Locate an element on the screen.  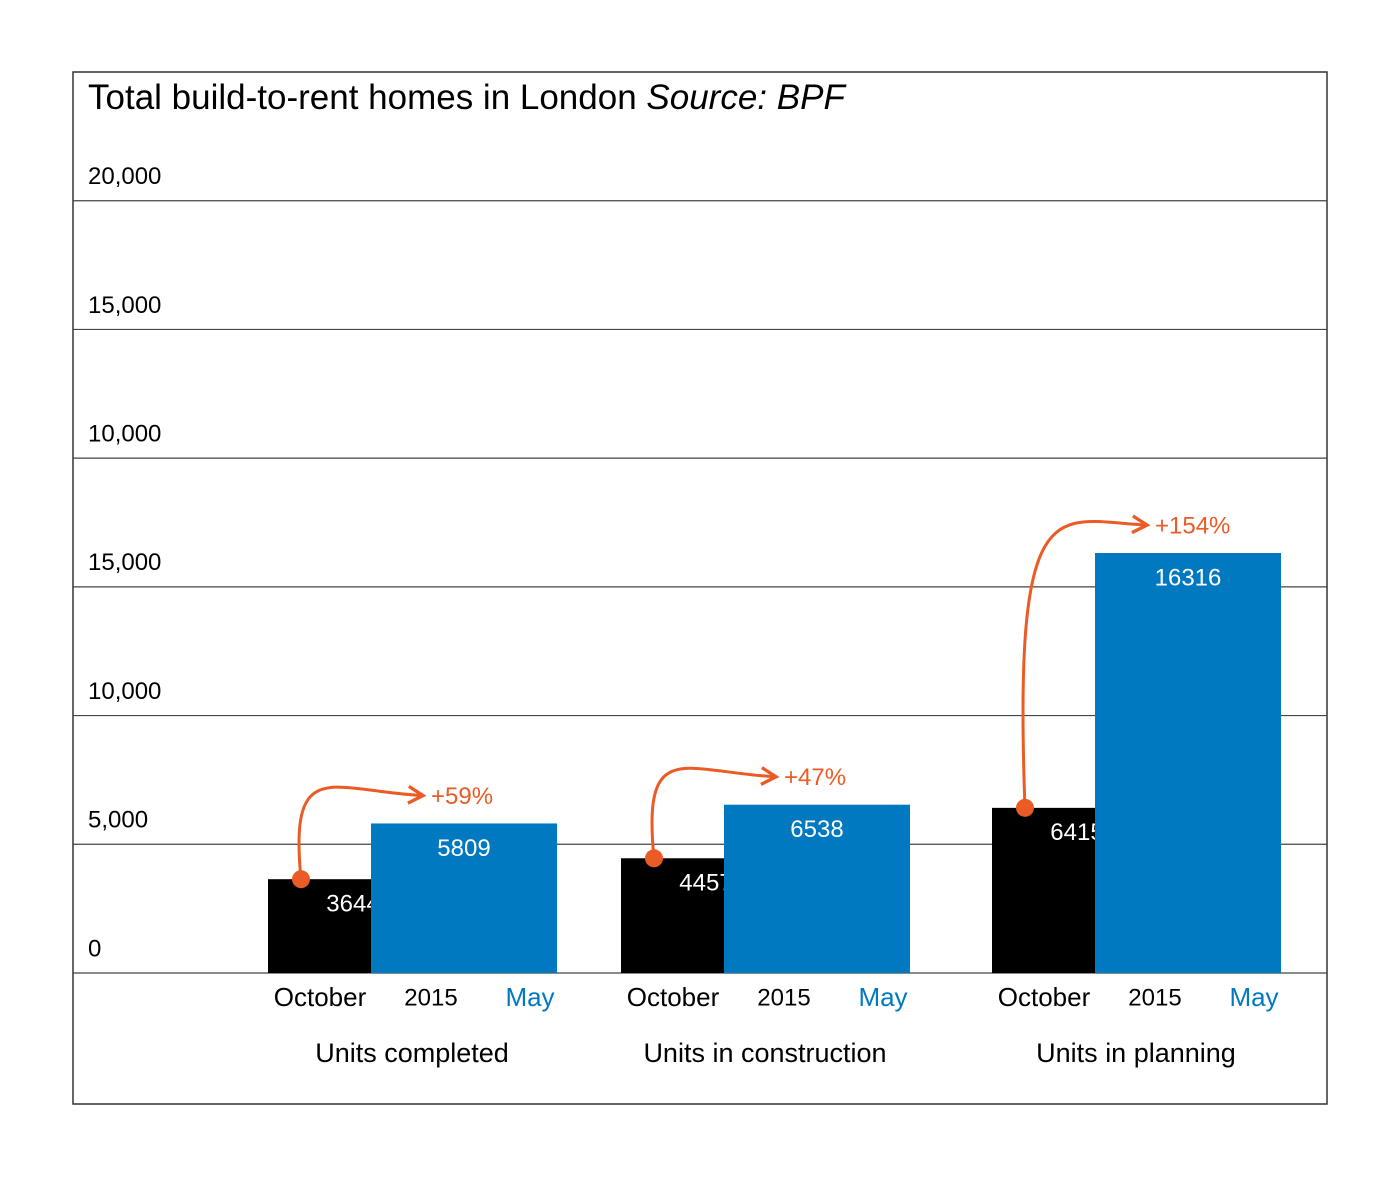
x-tick-label: Units in planning is located at coordinates (1136, 1053).